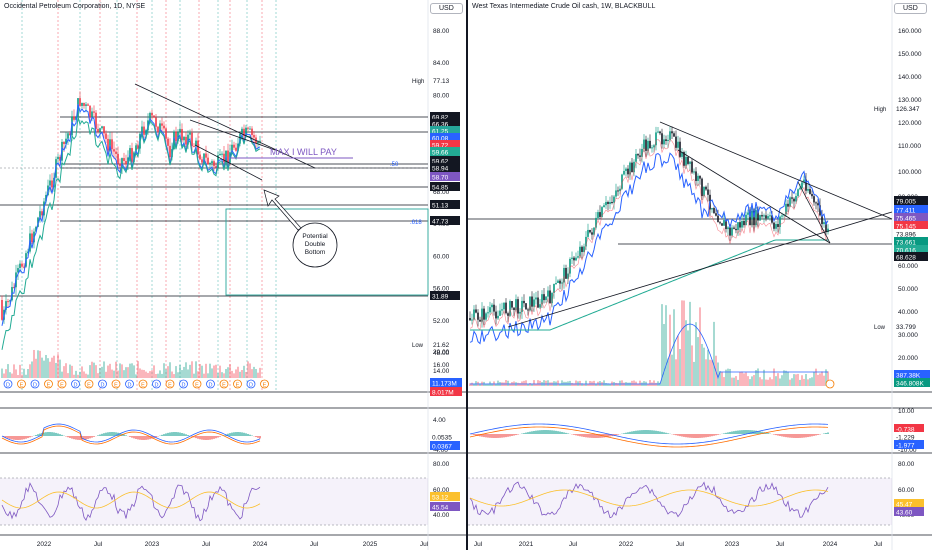 This screenshot has height=550, width=932. Describe the element at coordinates (467, 275) in the screenshot. I see `pane-divider` at that location.